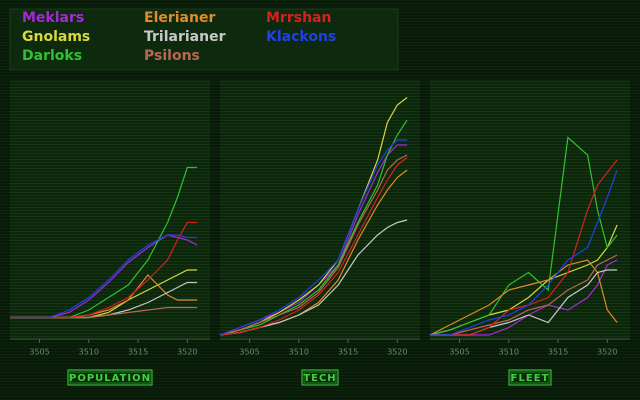  I want to click on legend-entry: Trilarianer, so click(185, 37).